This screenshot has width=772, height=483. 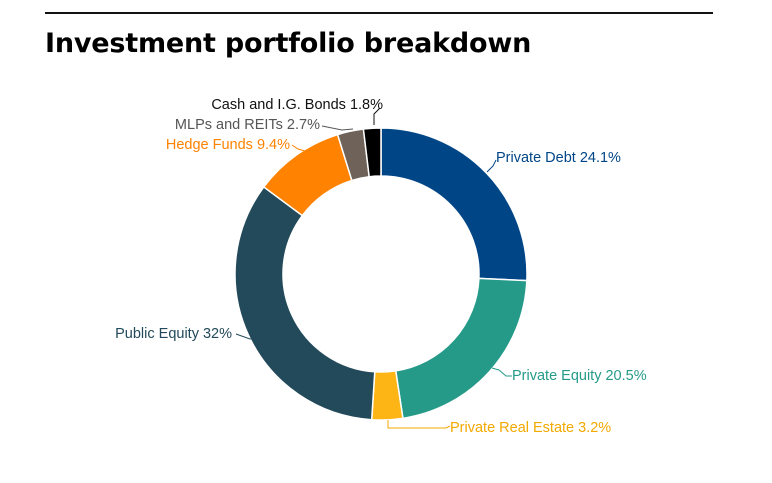 What do you see at coordinates (377, 116) in the screenshot?
I see `leader-line-cash-and-i-g-bonds` at bounding box center [377, 116].